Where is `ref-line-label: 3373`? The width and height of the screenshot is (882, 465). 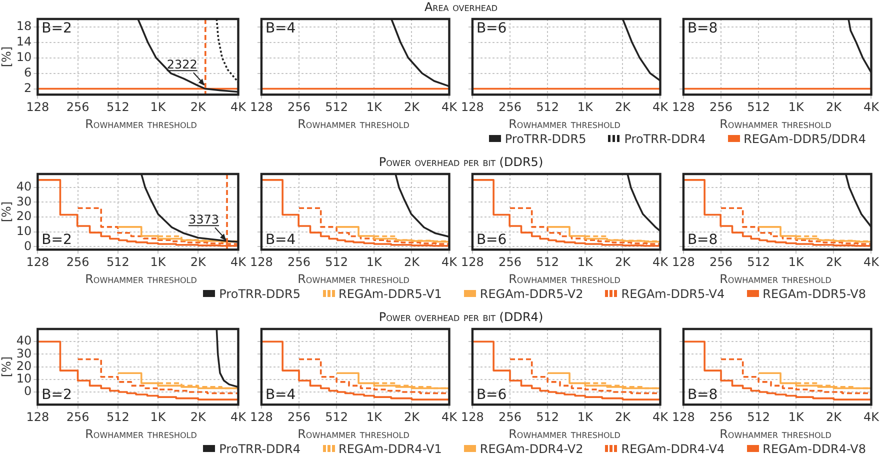
ref-line-label: 3373 is located at coordinates (204, 219).